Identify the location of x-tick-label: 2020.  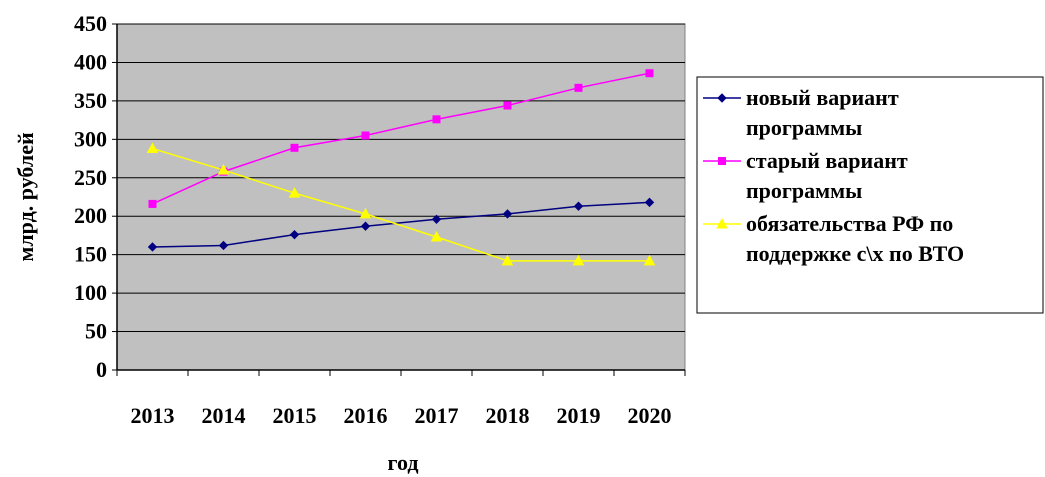
(650, 415).